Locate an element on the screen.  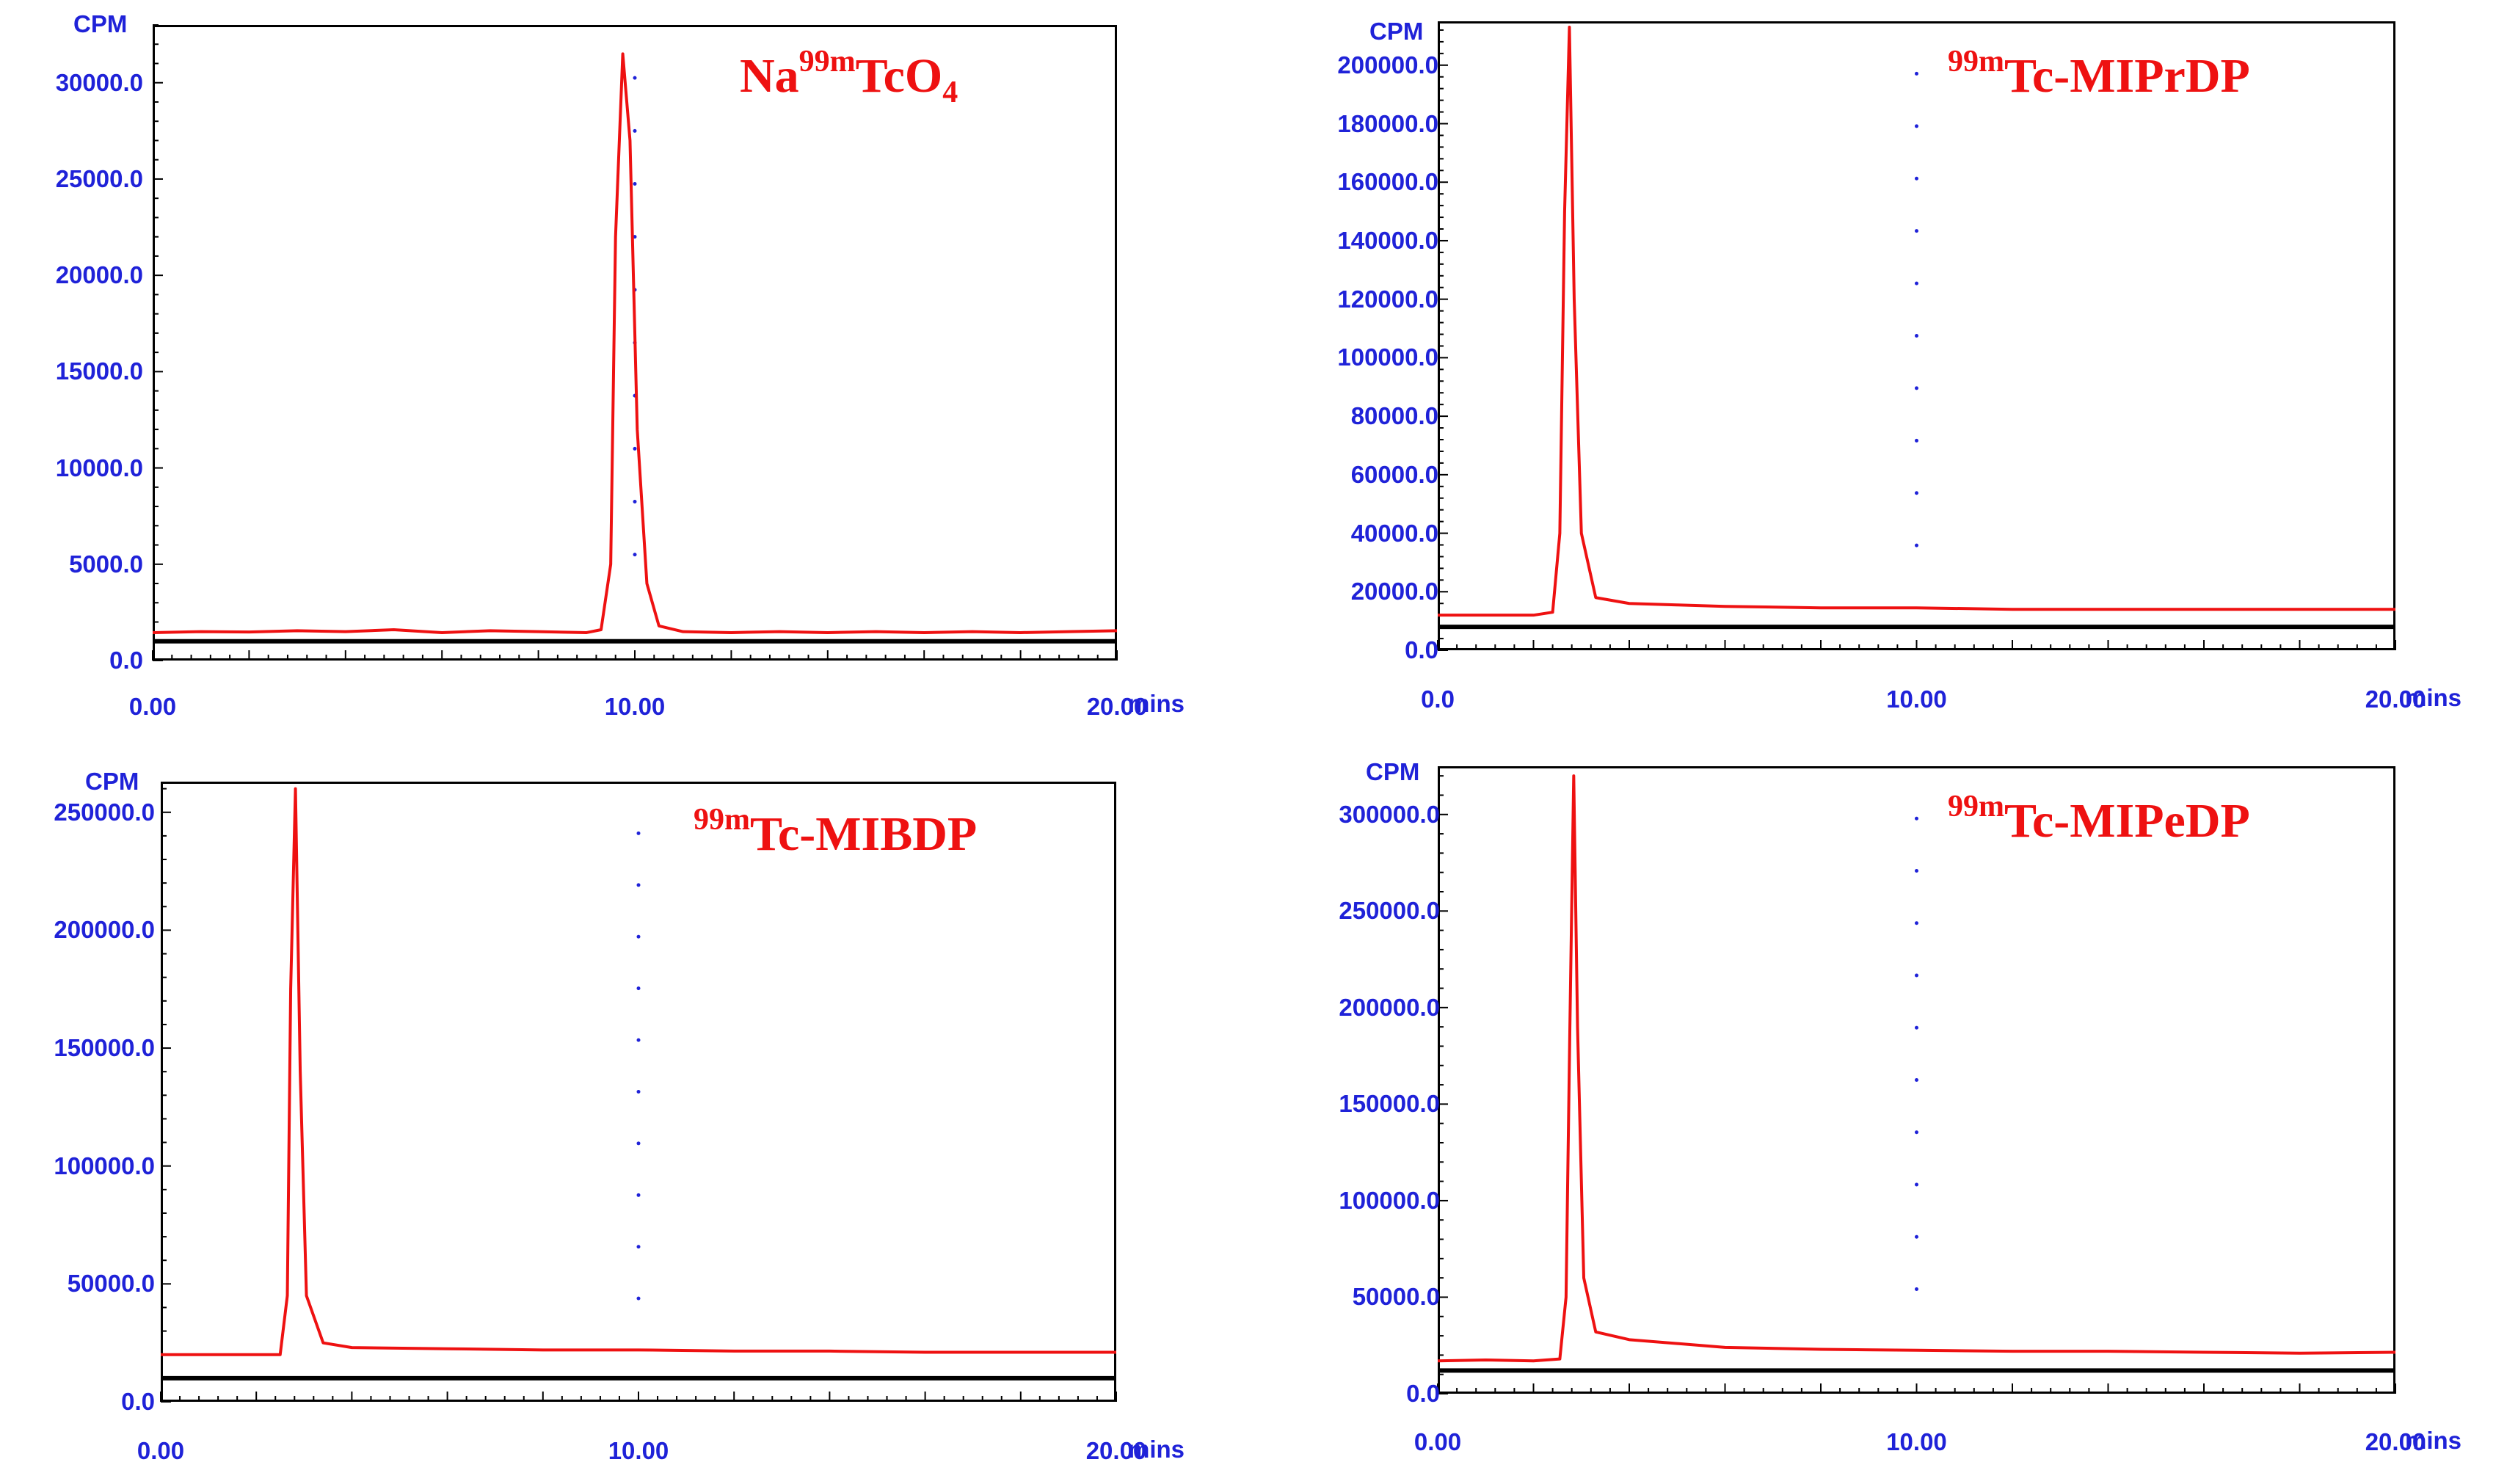
title-main: TcO is located at coordinates (899, 76).